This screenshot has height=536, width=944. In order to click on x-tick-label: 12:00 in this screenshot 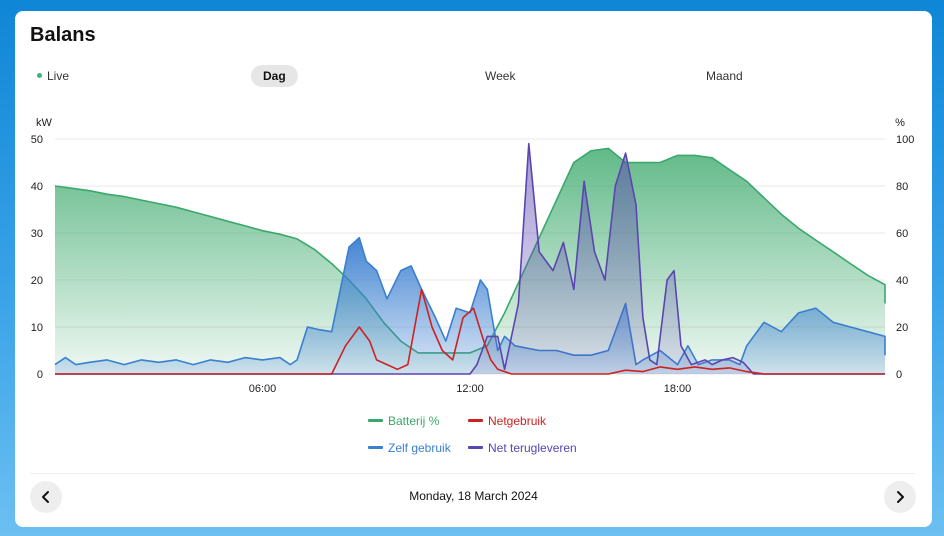, I will do `click(470, 389)`.